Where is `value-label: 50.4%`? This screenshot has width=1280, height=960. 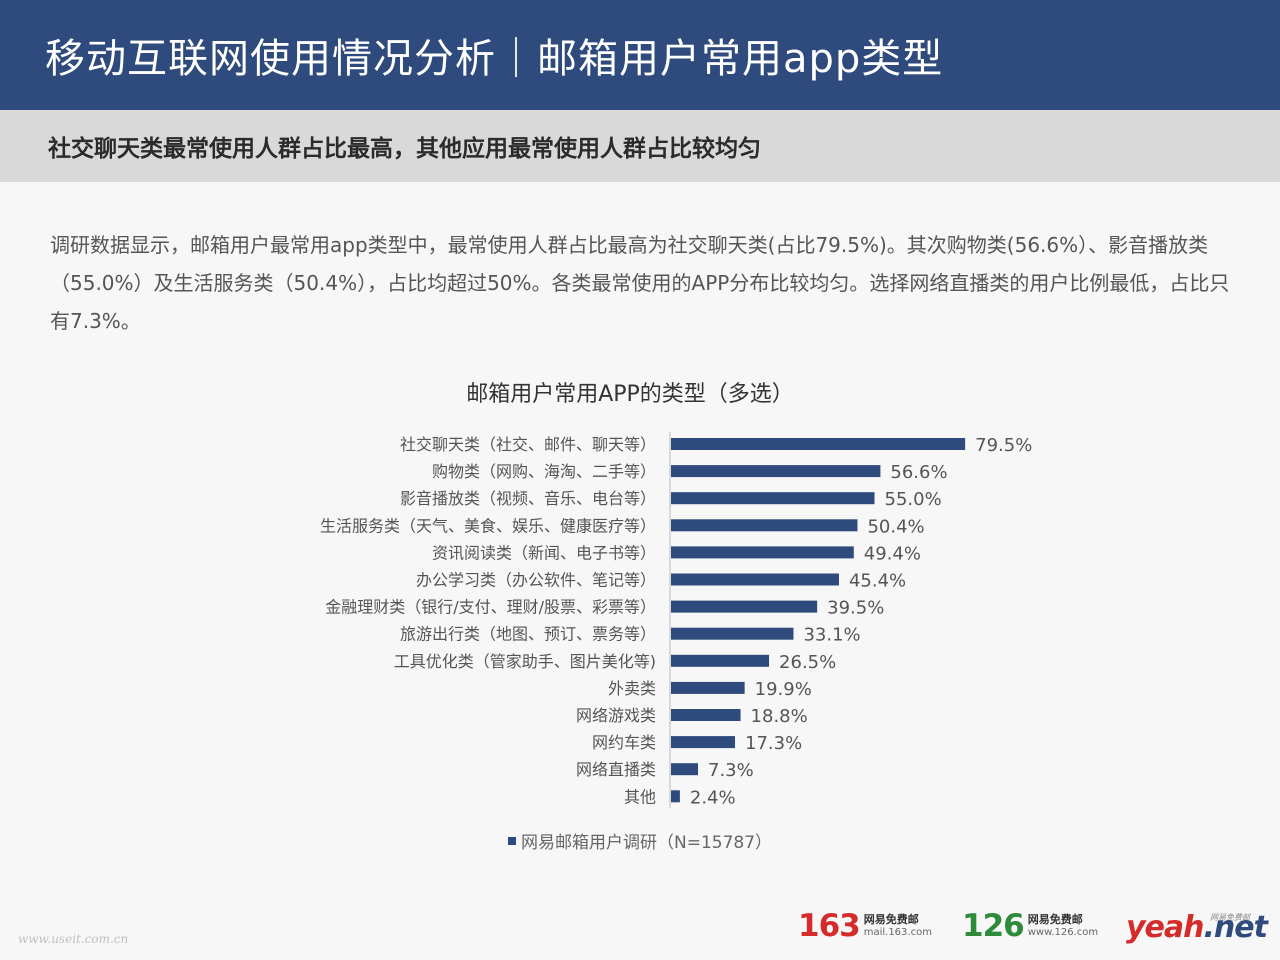 value-label: 50.4% is located at coordinates (895, 526).